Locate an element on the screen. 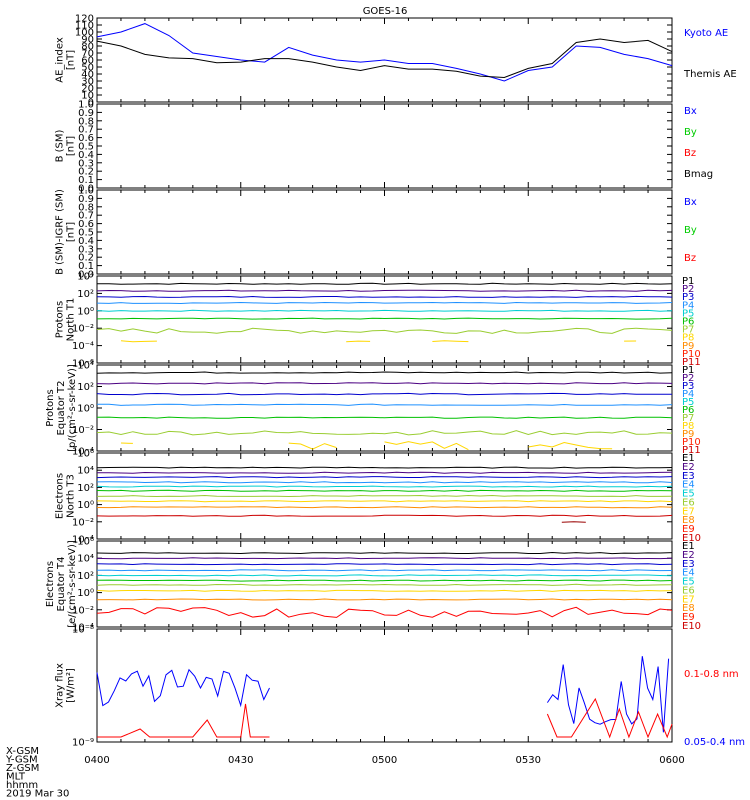 This screenshot has height=800, width=750. y-axis-label: Protons is located at coordinates (60, 319).